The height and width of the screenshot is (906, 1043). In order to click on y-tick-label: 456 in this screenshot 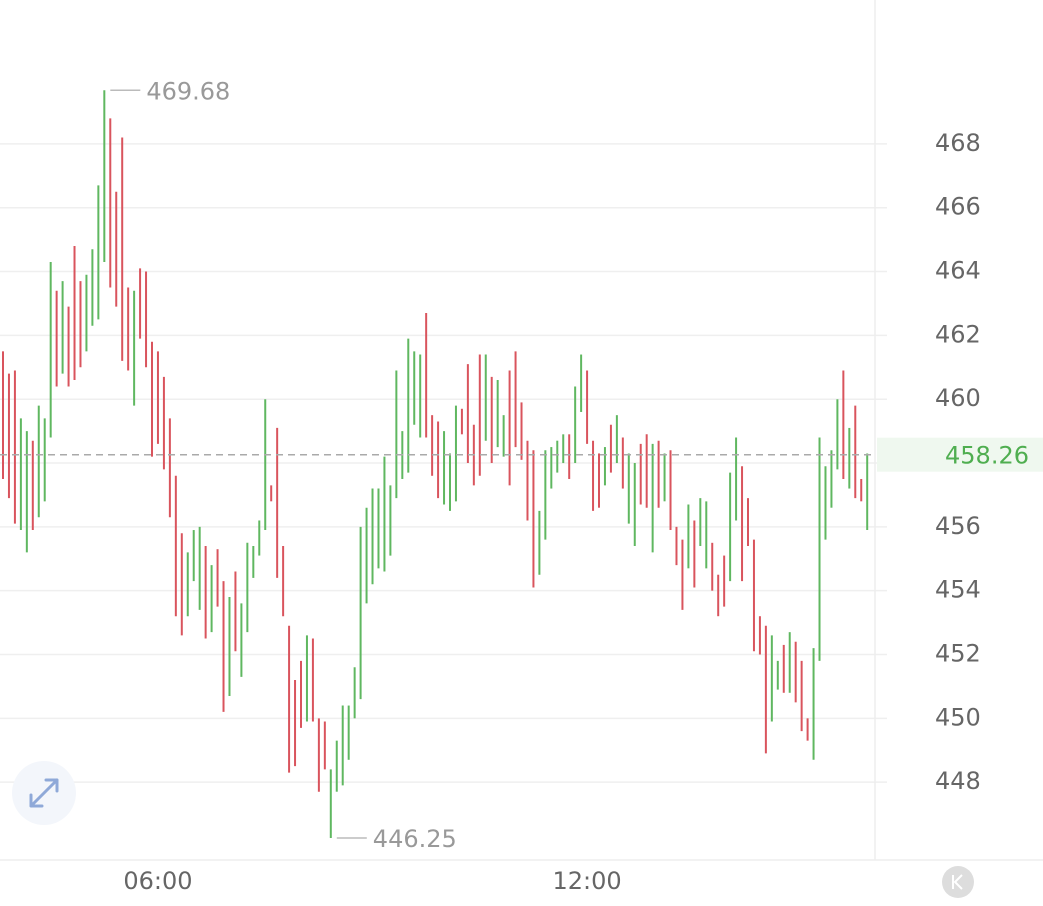, I will do `click(958, 526)`.